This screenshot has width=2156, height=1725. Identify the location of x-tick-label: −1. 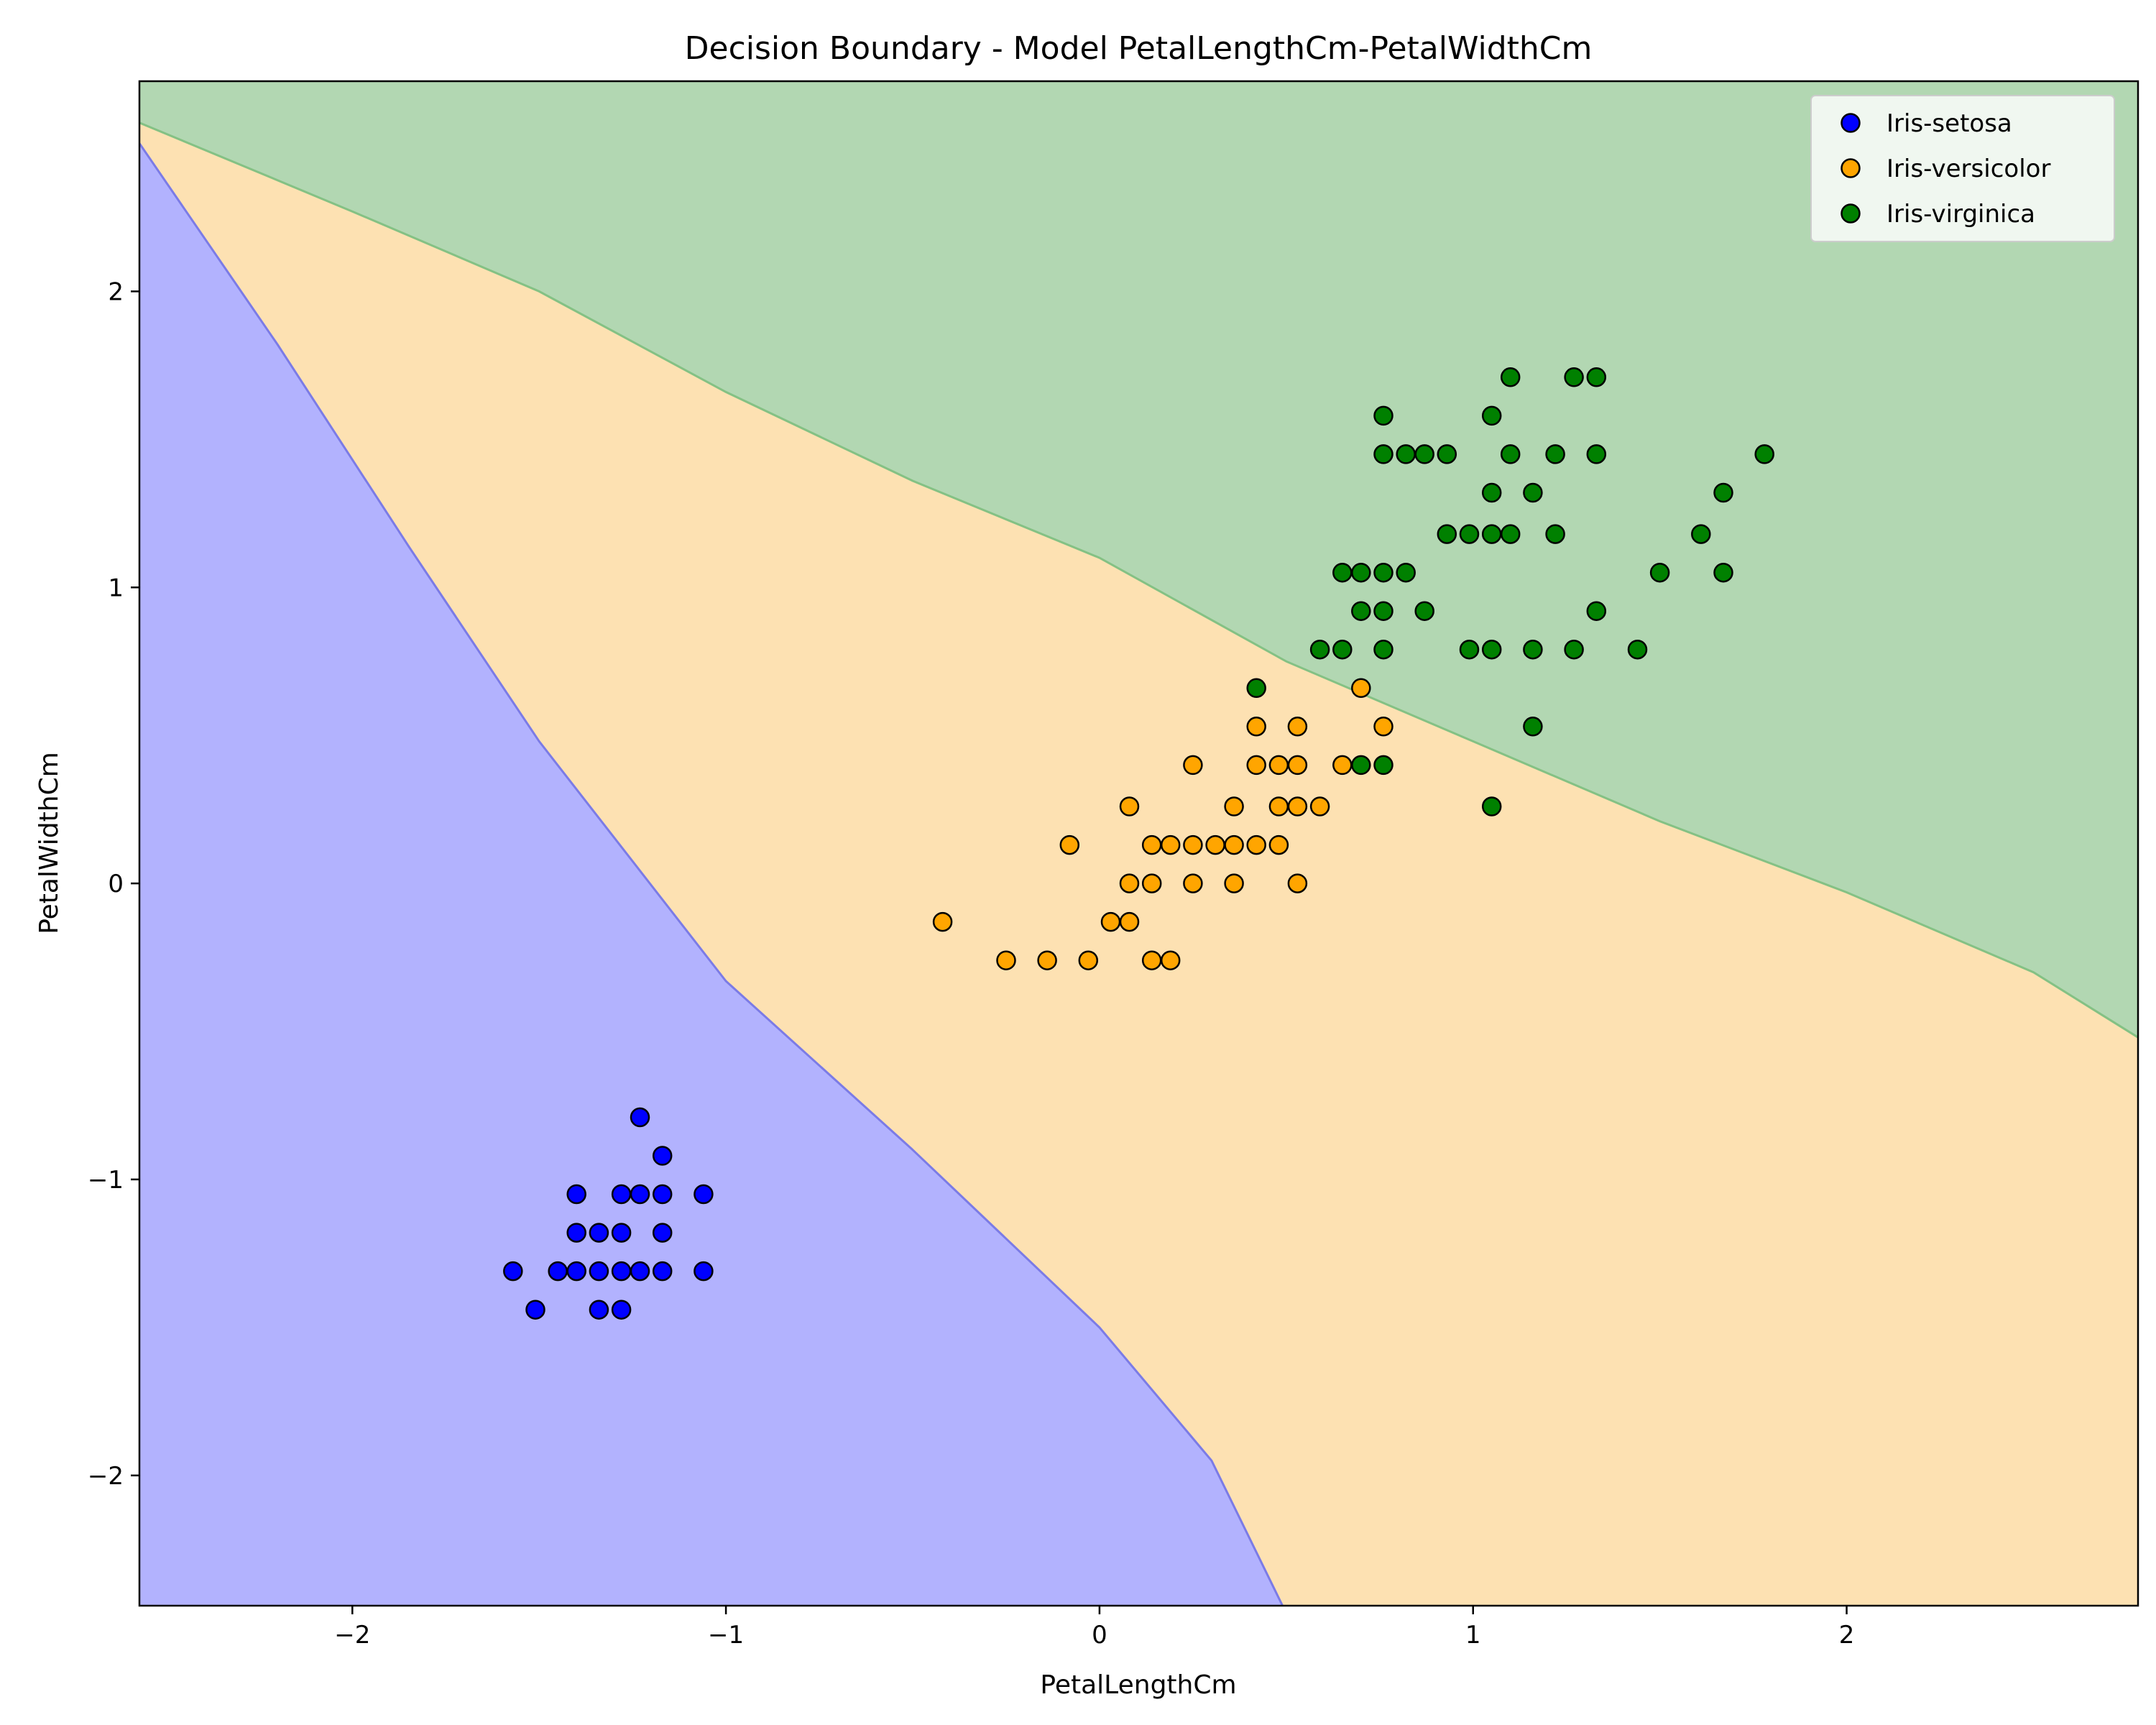
(726, 1635).